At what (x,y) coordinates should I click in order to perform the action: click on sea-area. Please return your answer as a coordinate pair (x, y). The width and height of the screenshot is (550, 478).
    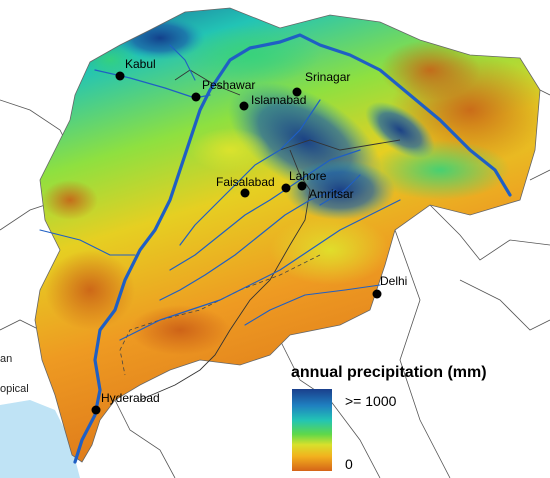
    Looking at the image, I should click on (40, 439).